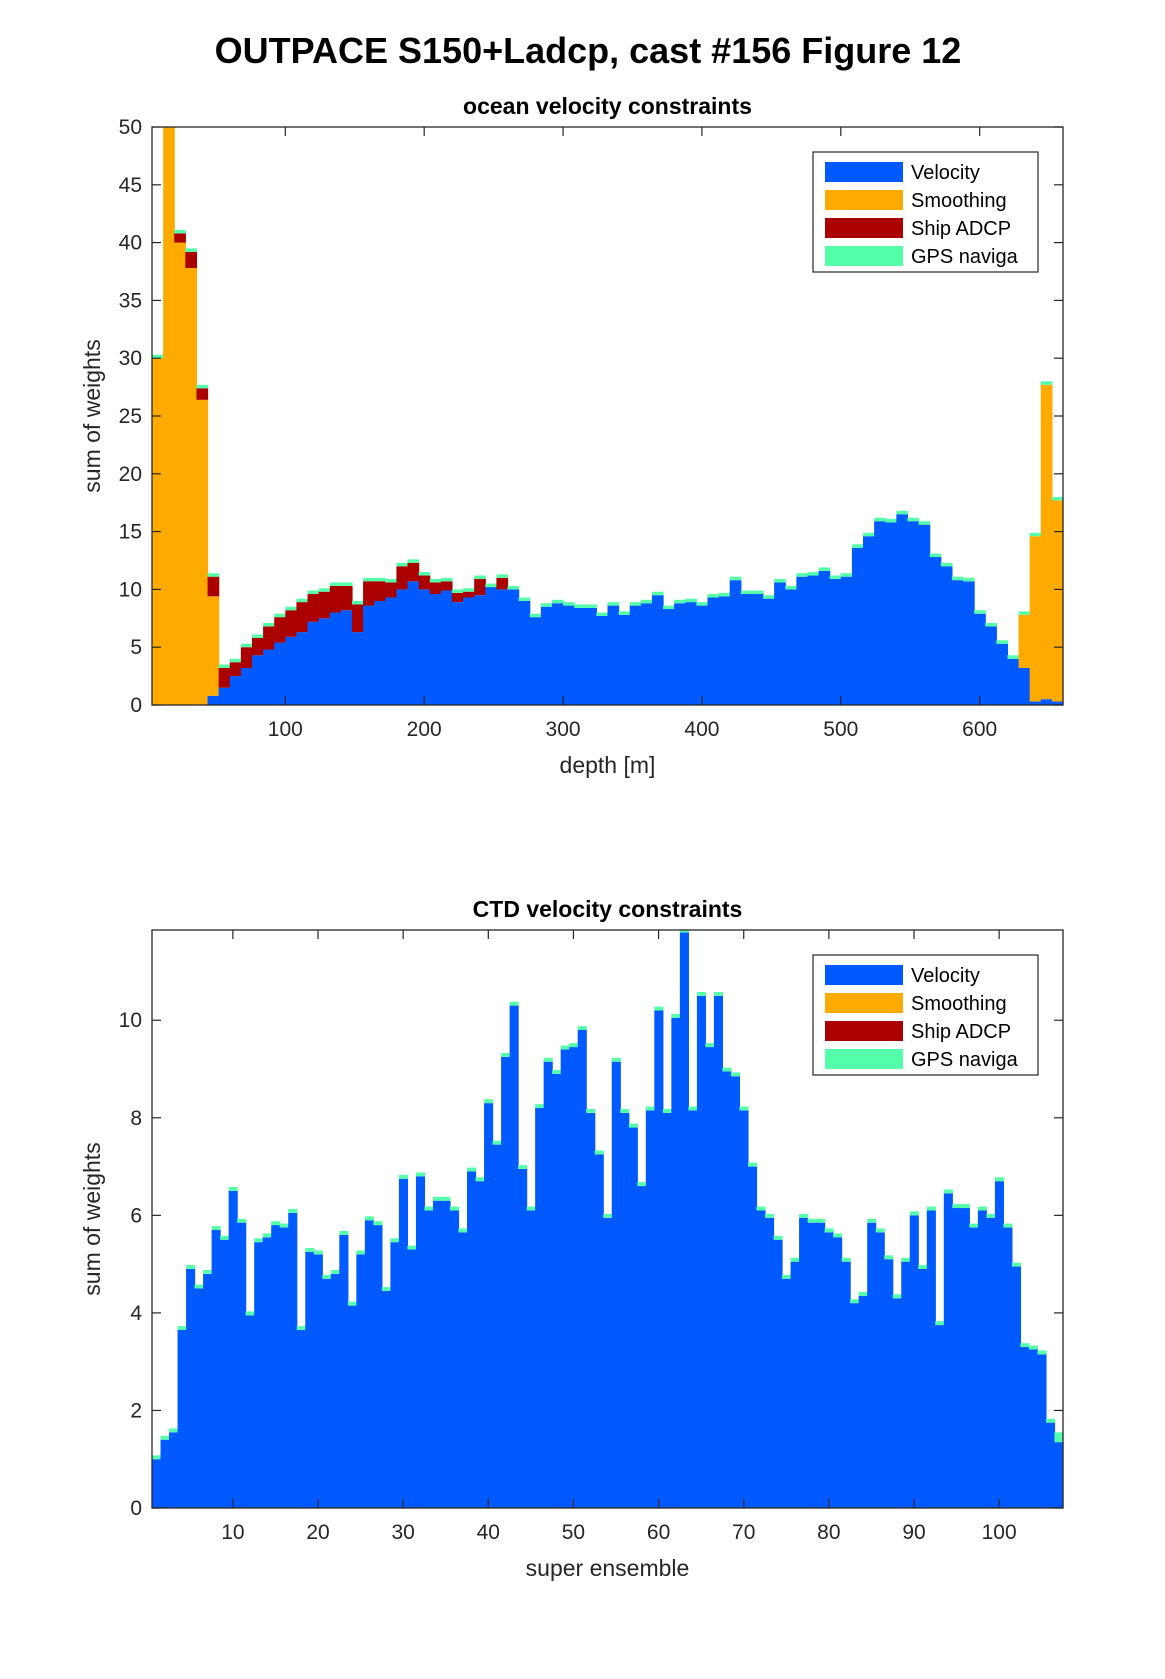  I want to click on ocean-xtick-label: 400, so click(701, 729).